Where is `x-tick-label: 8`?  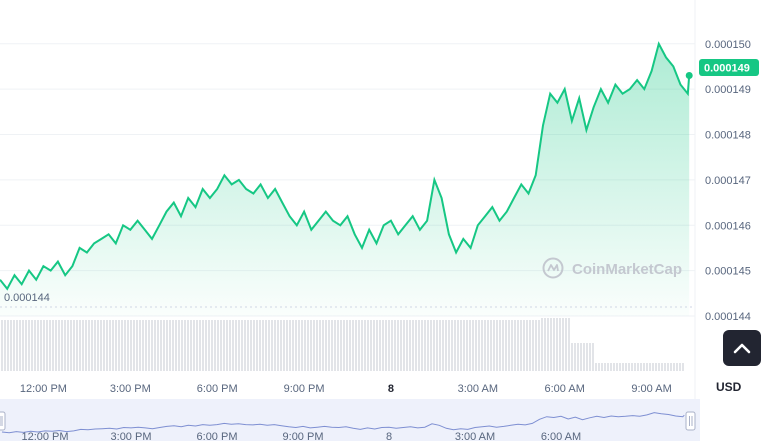 x-tick-label: 8 is located at coordinates (391, 389).